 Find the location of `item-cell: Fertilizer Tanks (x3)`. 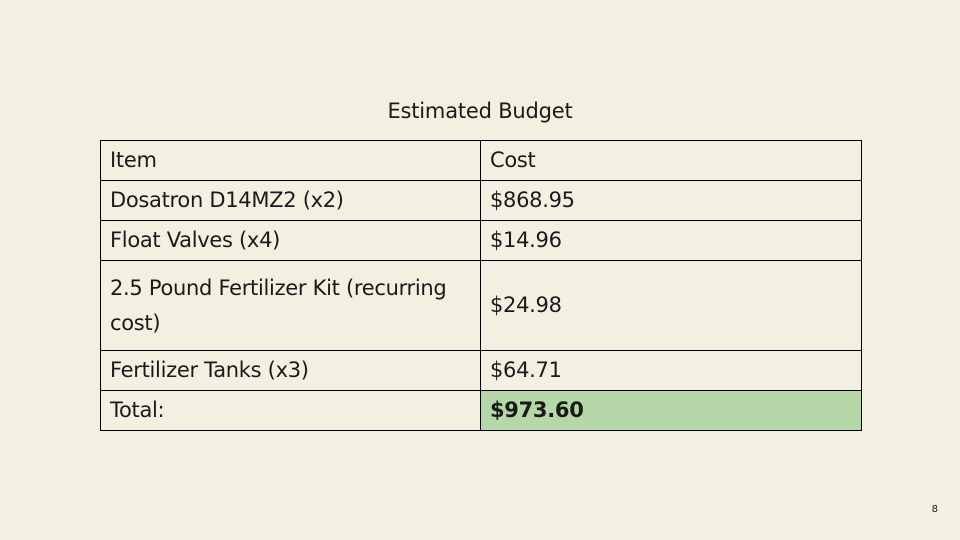

item-cell: Fertilizer Tanks (x3) is located at coordinates (290, 370).